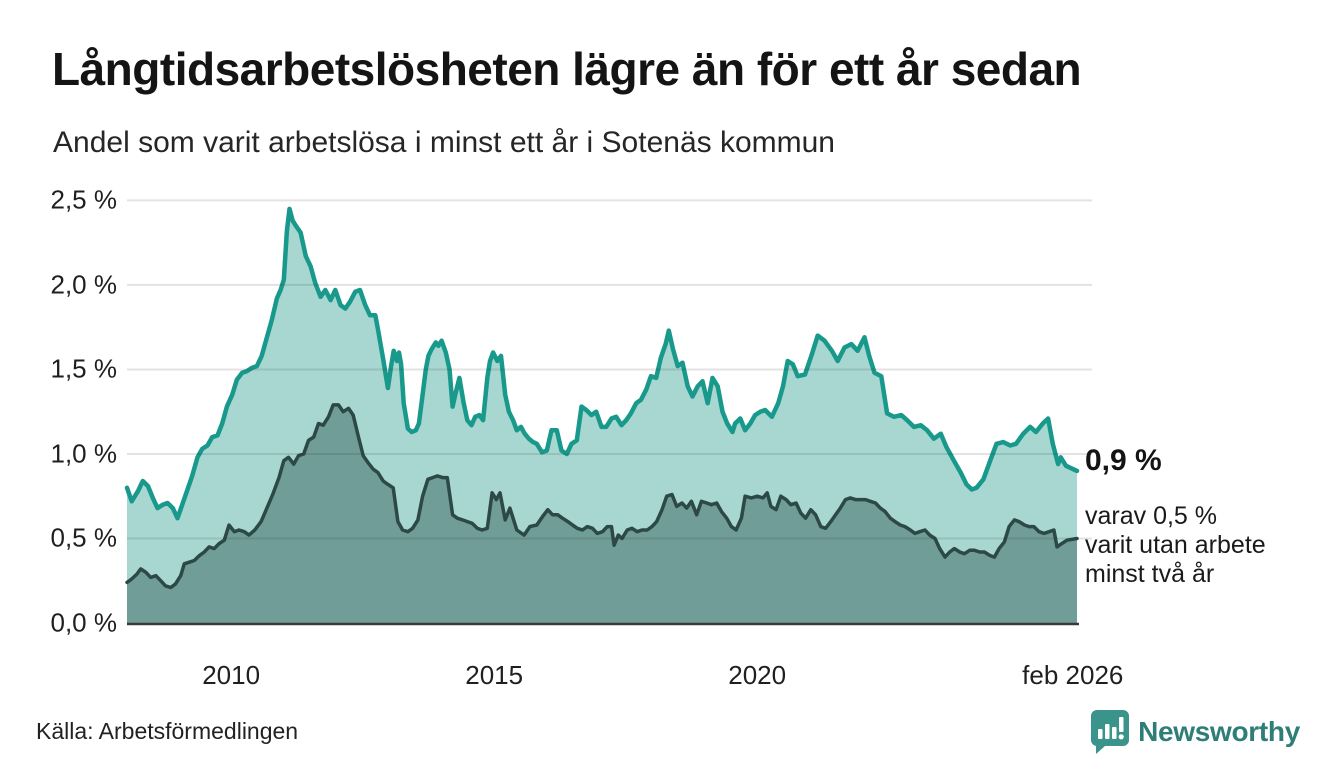 The width and height of the screenshot is (1340, 780). I want to click on x-tick-label: 2015, so click(494, 675).